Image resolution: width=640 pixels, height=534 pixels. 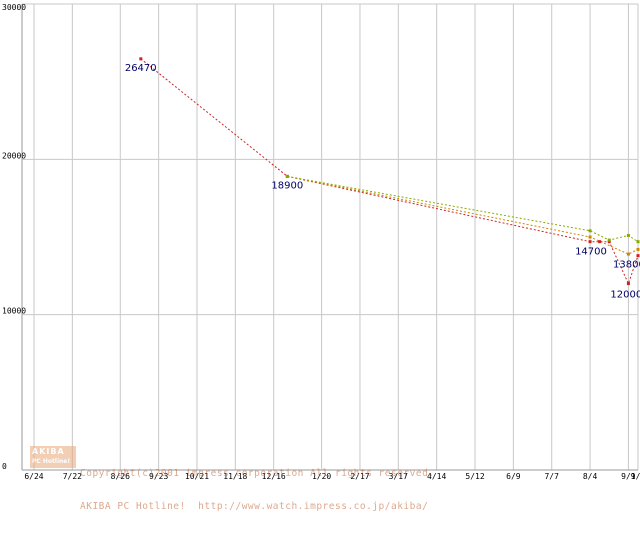 I want to click on x-tick-label: 5/12, so click(x=474, y=476).